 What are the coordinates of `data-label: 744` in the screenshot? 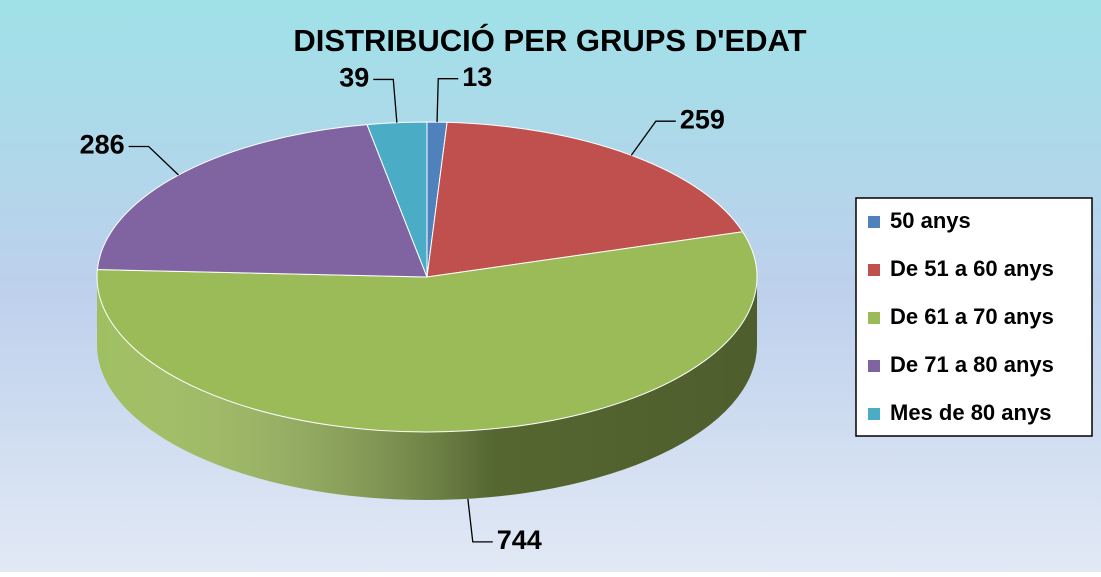 It's located at (519, 540).